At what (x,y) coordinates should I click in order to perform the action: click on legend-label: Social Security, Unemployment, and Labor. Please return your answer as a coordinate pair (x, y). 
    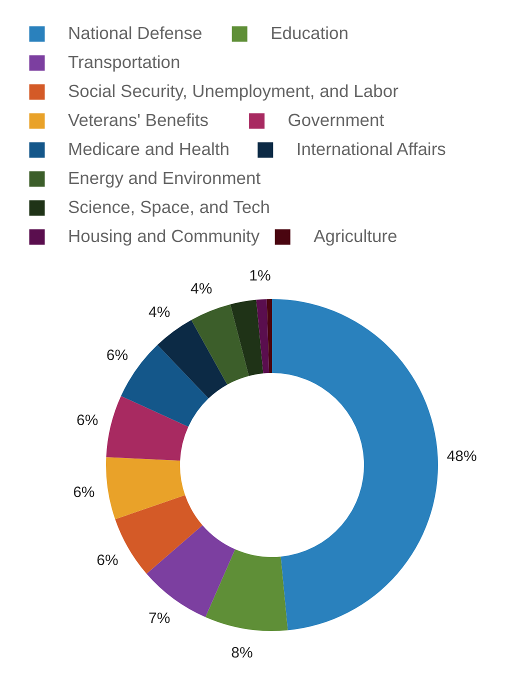
    Looking at the image, I should click on (233, 91).